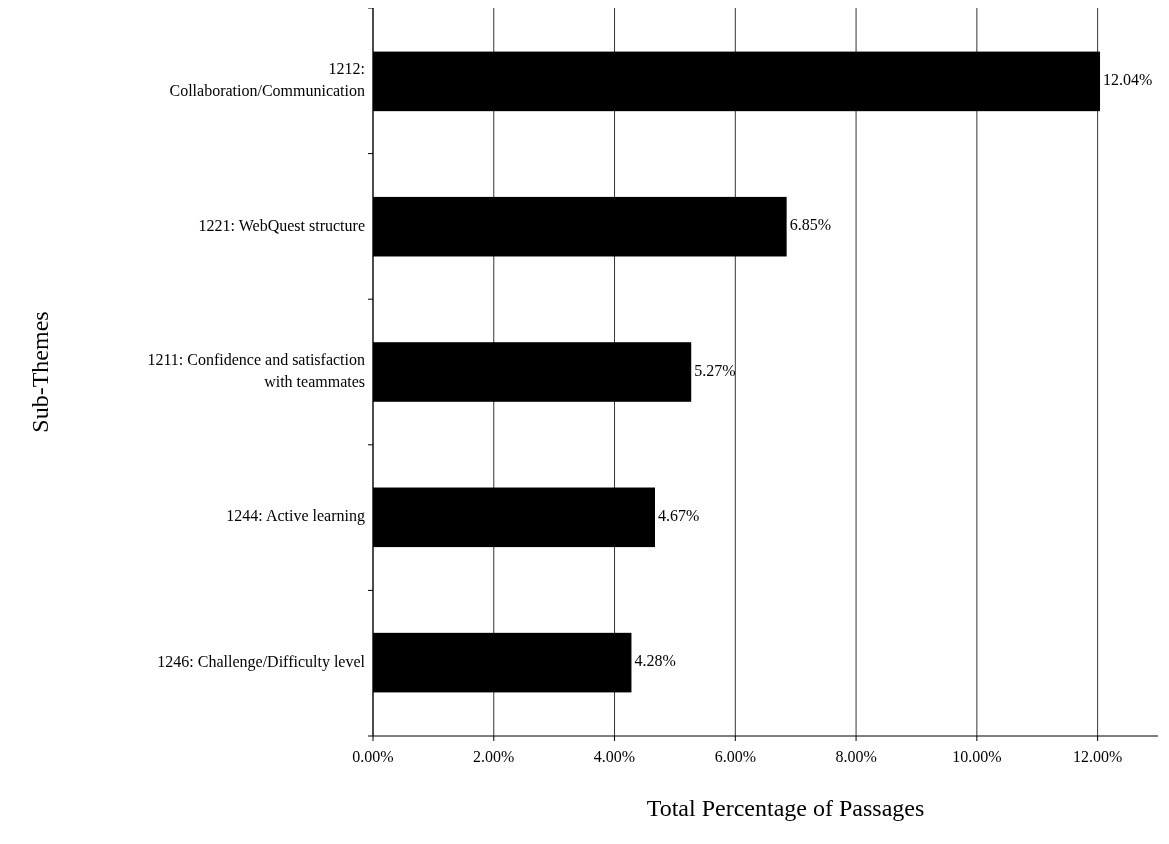 The height and width of the screenshot is (844, 1169). Describe the element at coordinates (735, 756) in the screenshot. I see `x-tick-label: 6.00%` at that location.